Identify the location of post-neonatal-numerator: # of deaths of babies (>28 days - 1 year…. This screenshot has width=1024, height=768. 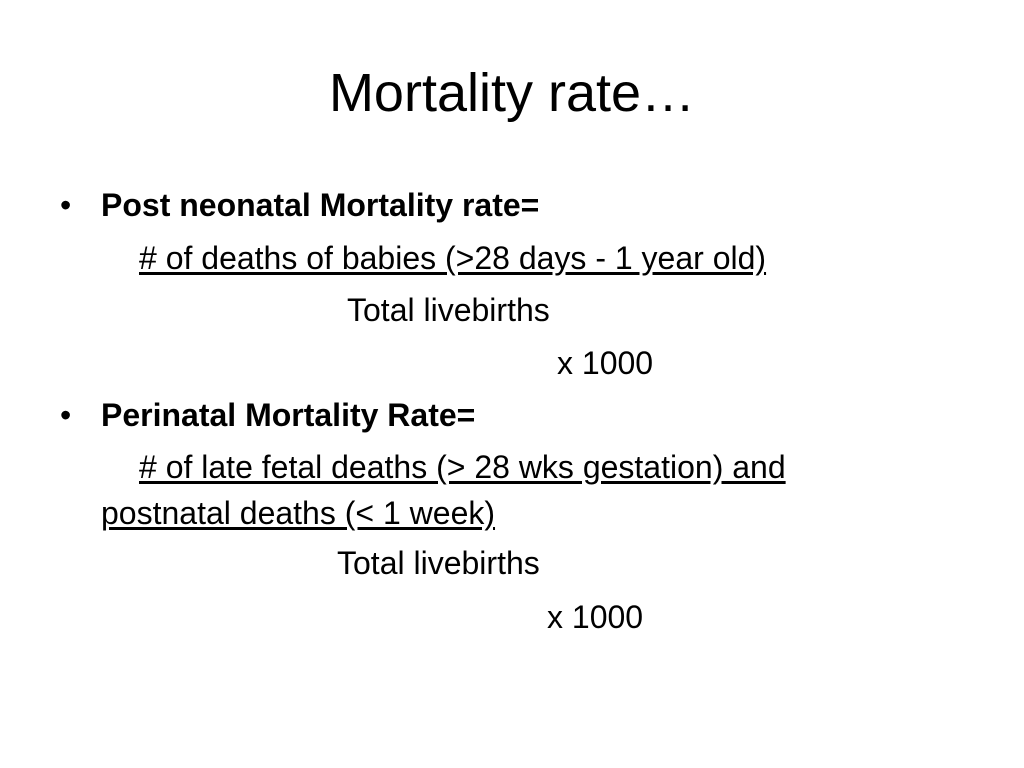
(453, 258).